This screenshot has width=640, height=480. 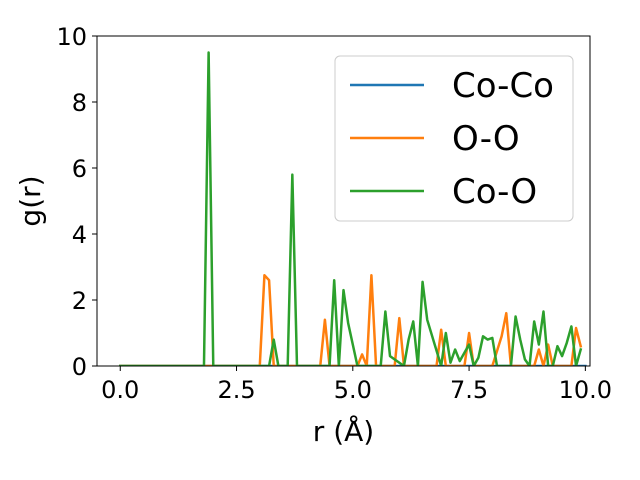 What do you see at coordinates (353, 390) in the screenshot?
I see `x-tick-label: 5.0` at bounding box center [353, 390].